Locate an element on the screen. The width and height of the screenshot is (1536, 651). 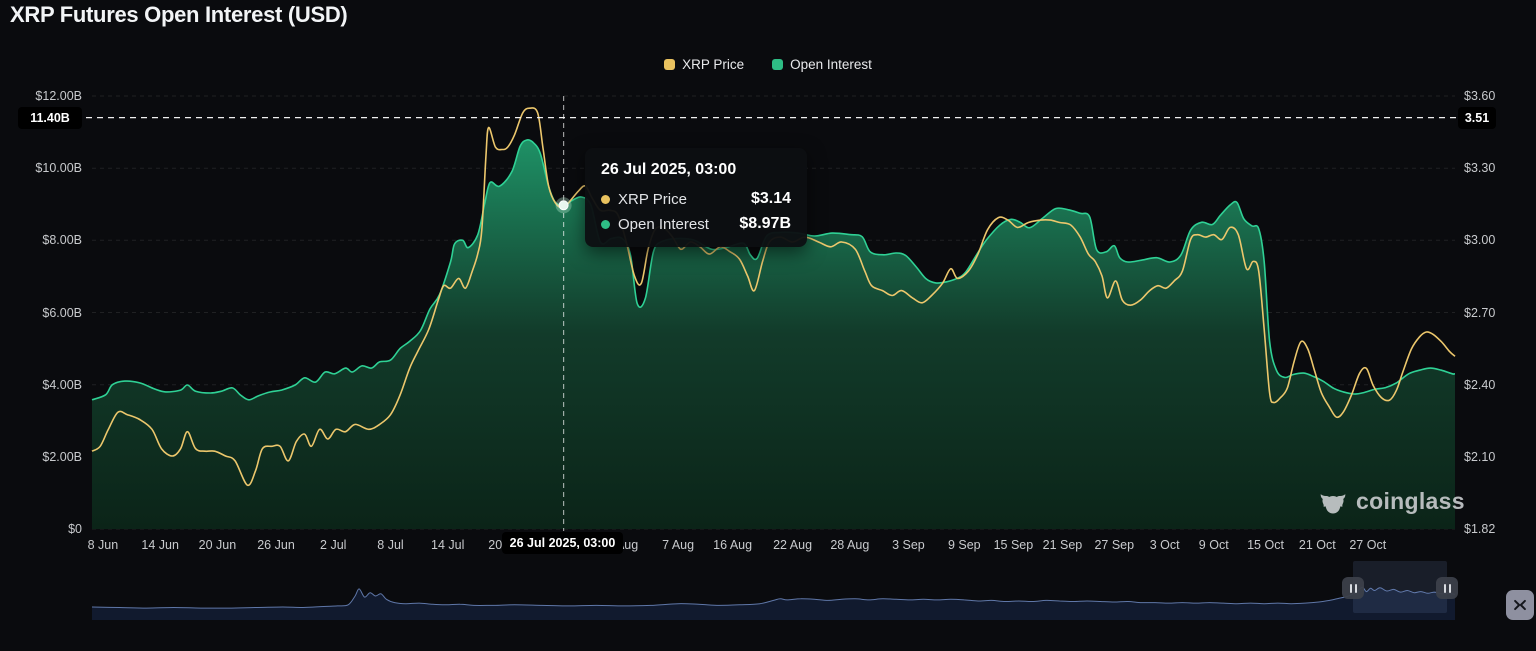
tooltip-value: $8.97B is located at coordinates (765, 223).